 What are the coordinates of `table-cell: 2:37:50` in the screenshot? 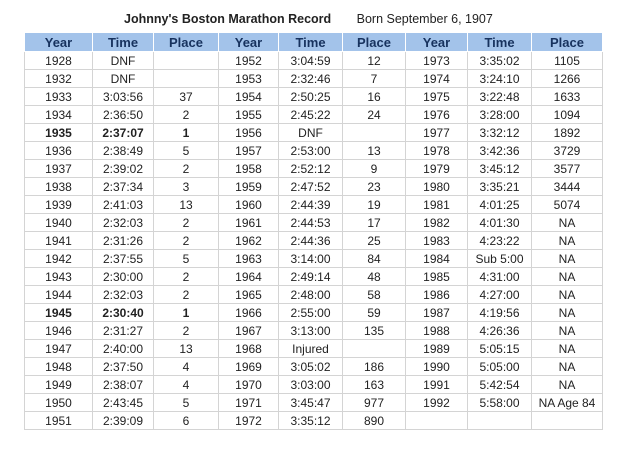 It's located at (123, 366).